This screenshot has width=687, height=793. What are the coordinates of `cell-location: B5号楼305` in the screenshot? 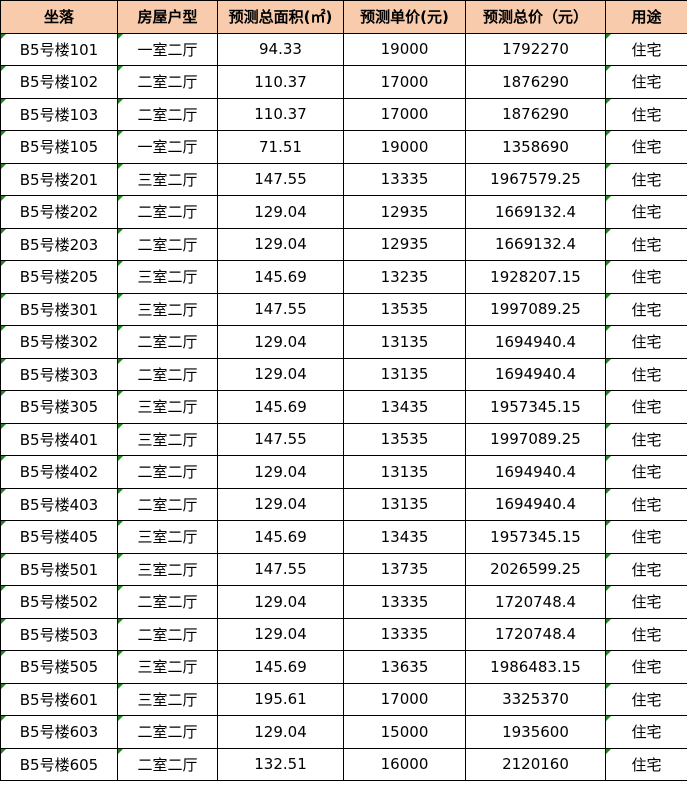 It's located at (59, 407).